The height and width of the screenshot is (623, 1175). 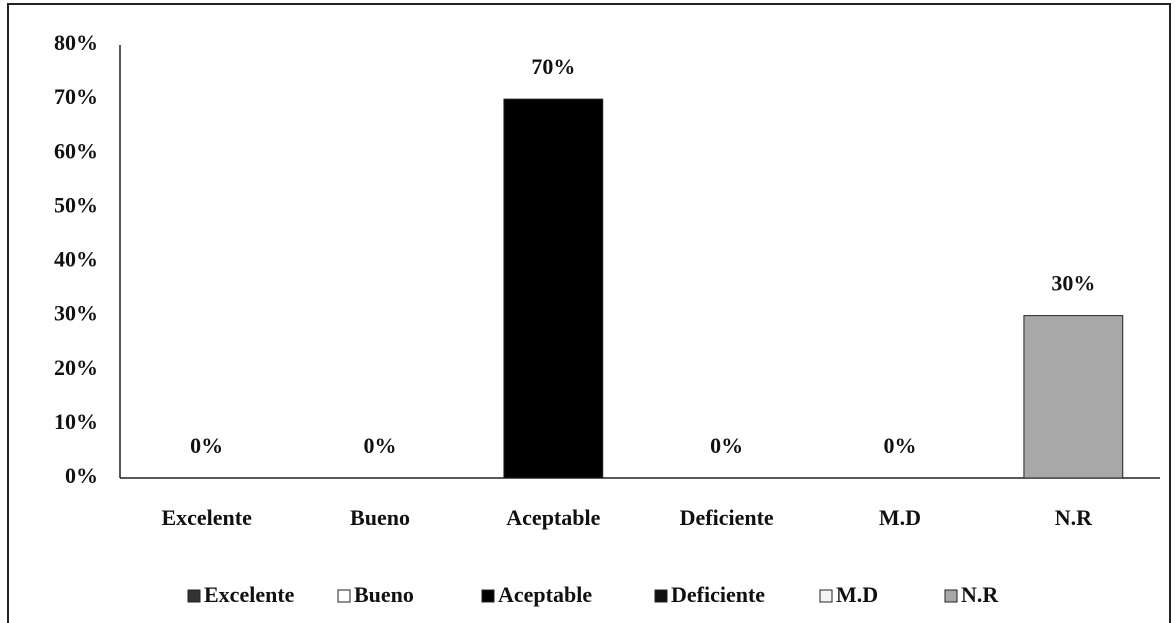 I want to click on y-tick-label: 70%, so click(x=76, y=96).